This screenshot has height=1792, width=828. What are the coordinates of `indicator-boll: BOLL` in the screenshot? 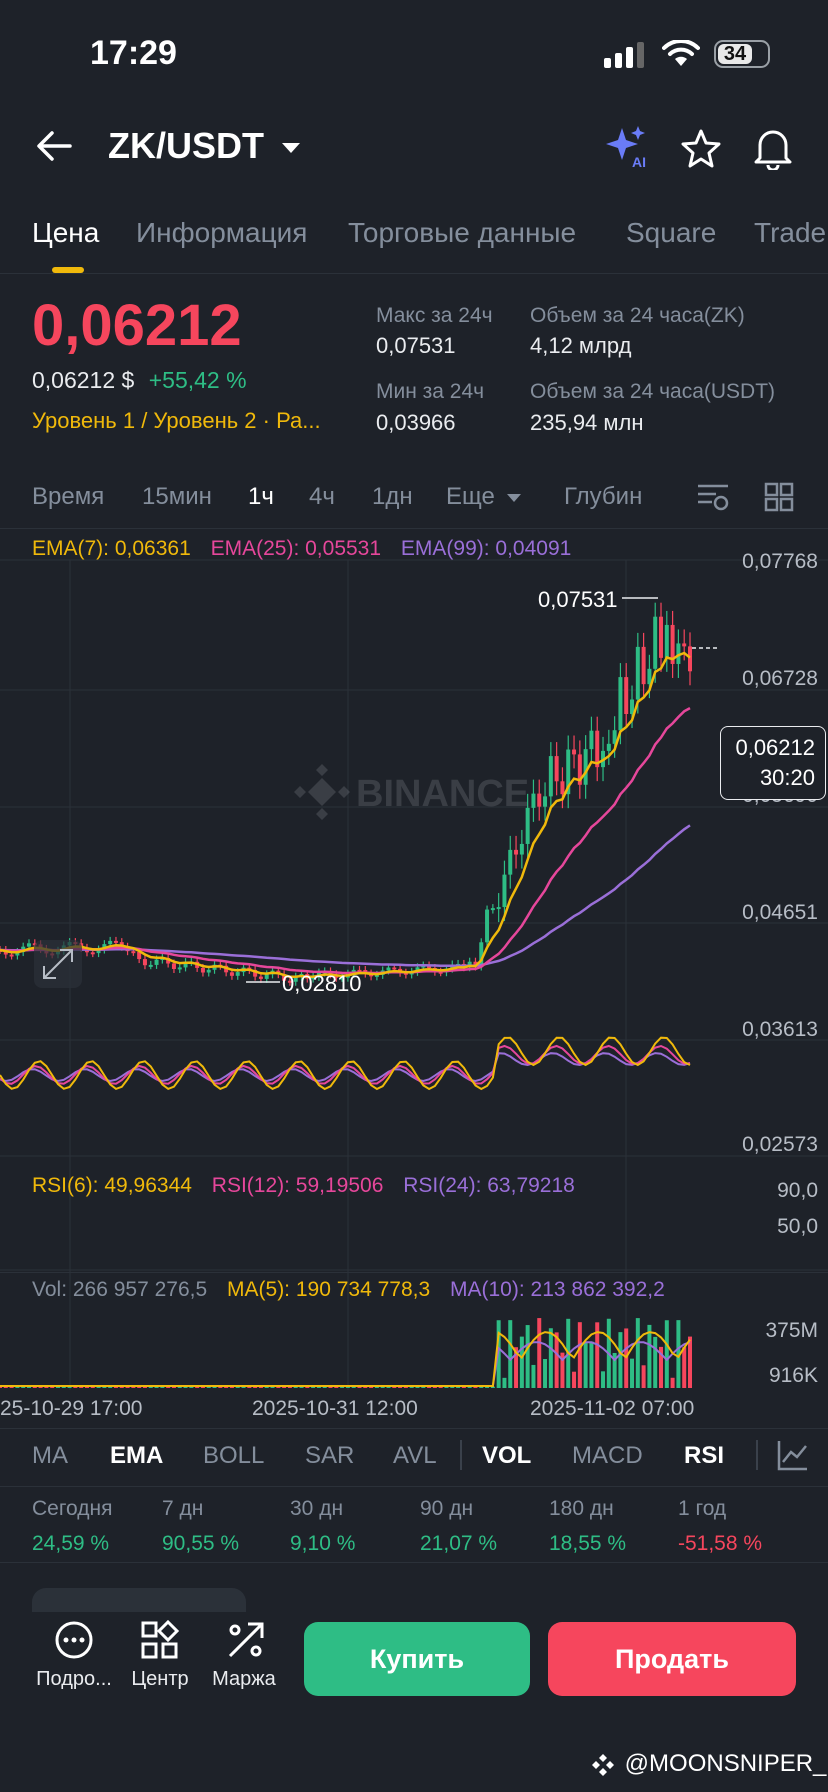 It's located at (234, 1455).